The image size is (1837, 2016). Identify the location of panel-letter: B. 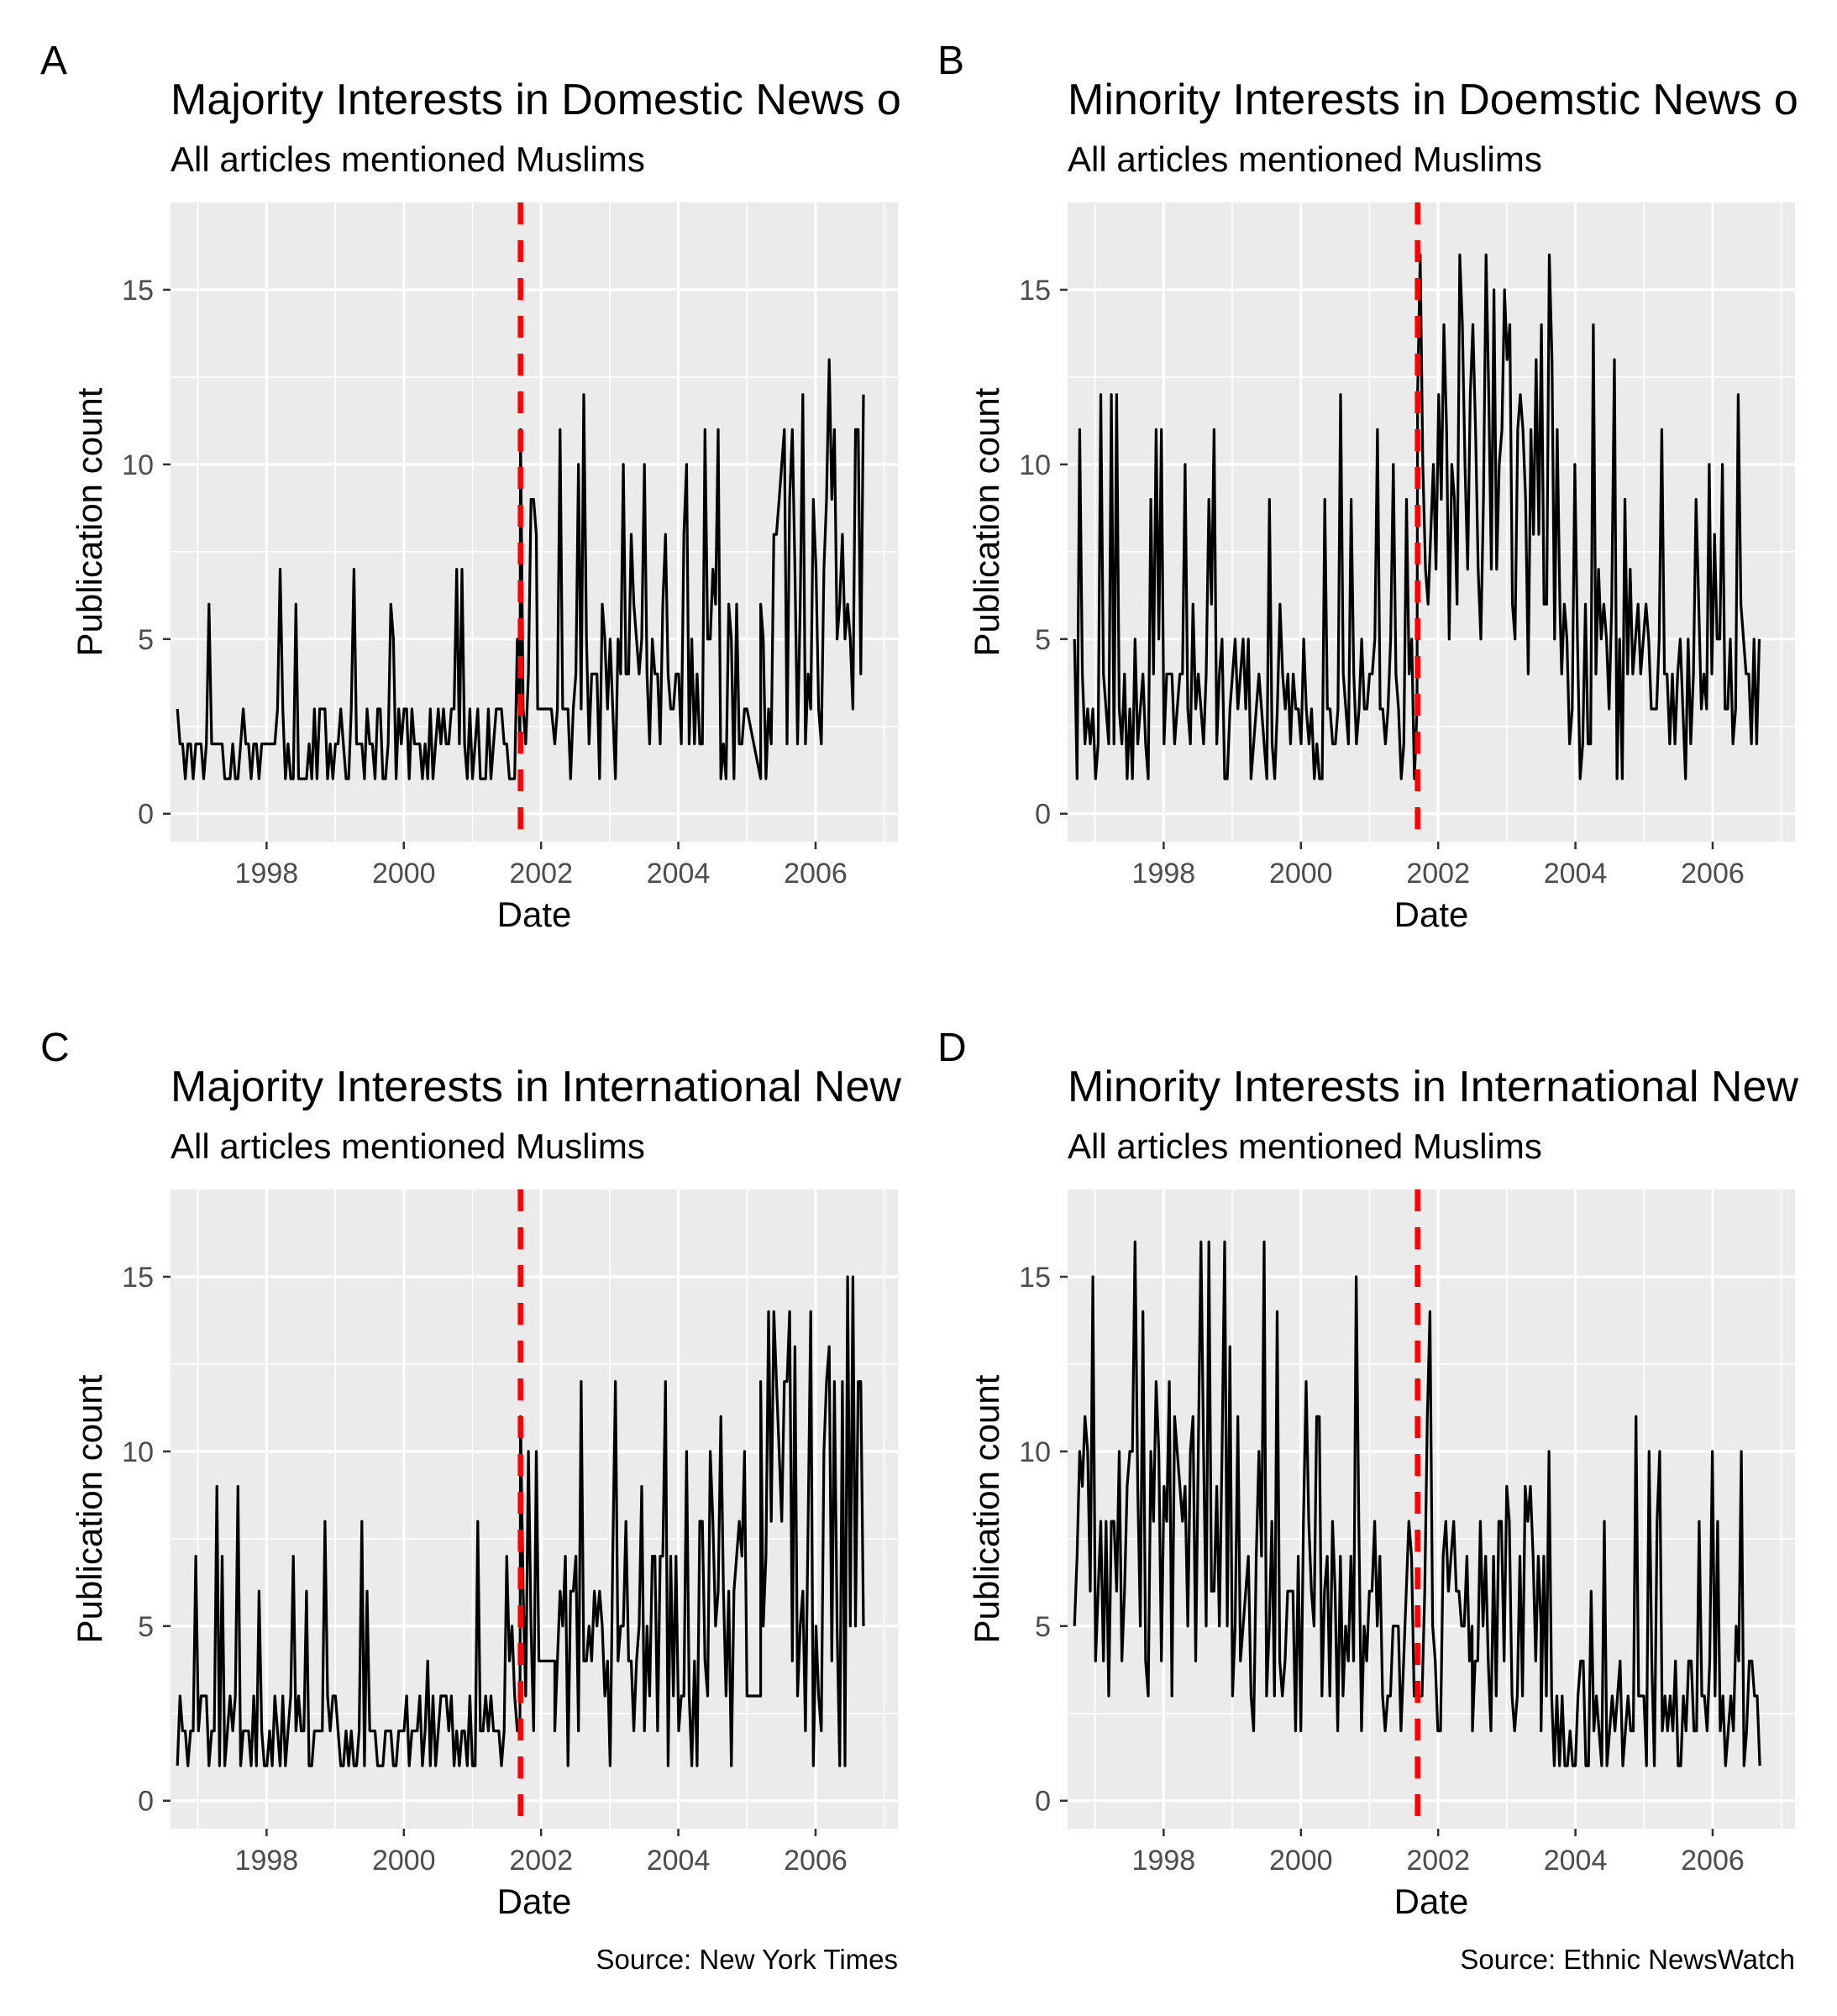
(950, 61).